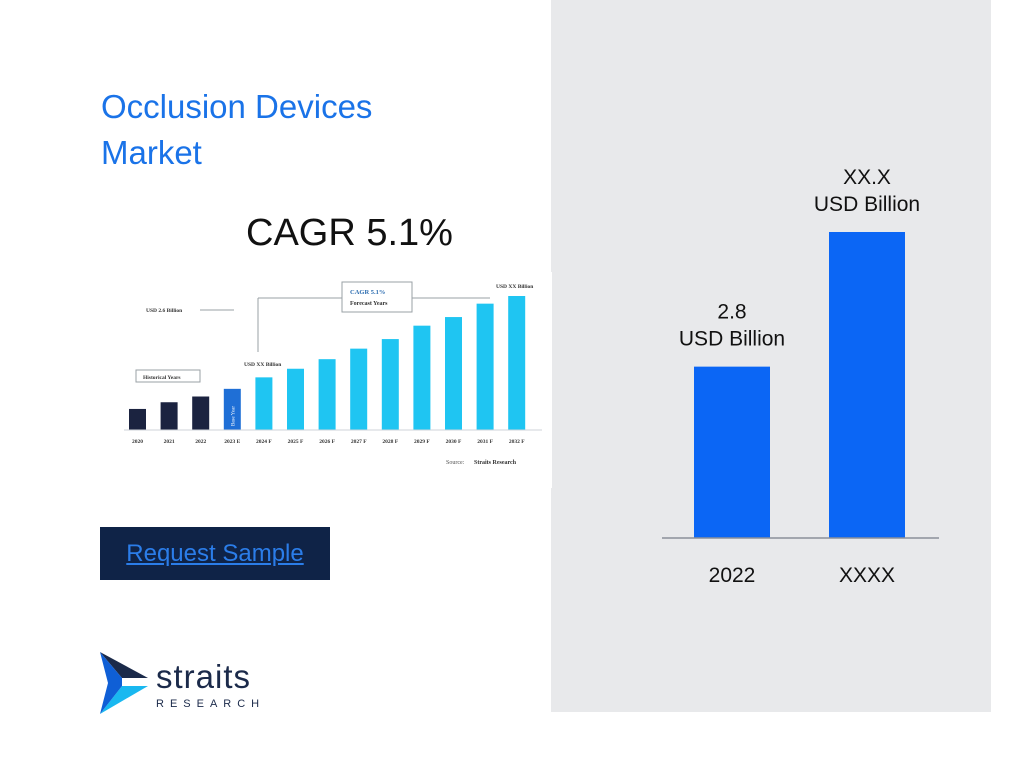 The image size is (1024, 768). What do you see at coordinates (367, 292) in the screenshot?
I see `mini-cagr-text: CAGR 5.1%` at bounding box center [367, 292].